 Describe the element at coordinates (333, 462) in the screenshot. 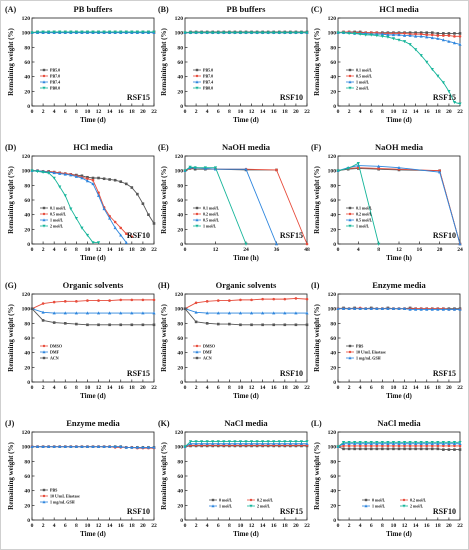

I see `y-tick-label: 80` at that location.